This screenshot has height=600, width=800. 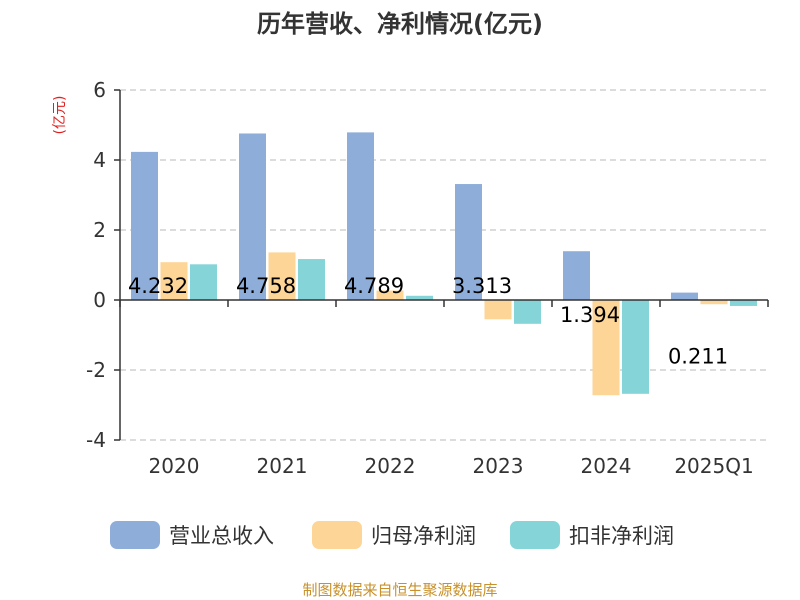 I want to click on data-label: 0.211, so click(x=698, y=357).